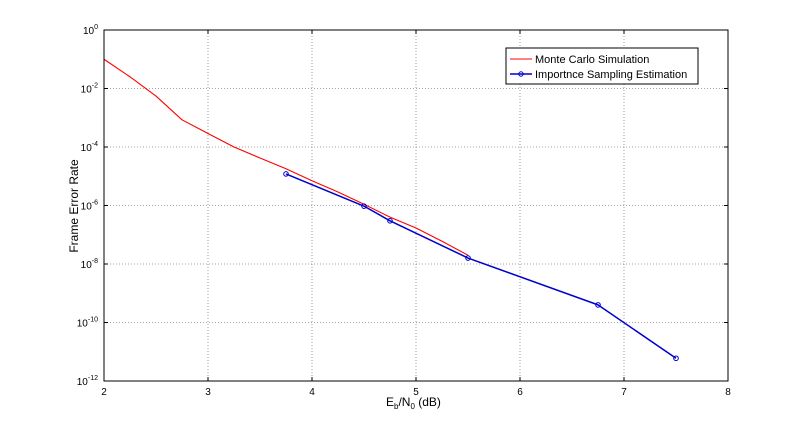 The width and height of the screenshot is (803, 429). I want to click on y-tick-labels: 10⁰ 10⁻² 10⁻⁴ 10⁻⁶ 10⁻⁸ 10⁻¹⁰ 10⁻¹², so click(87, 206).